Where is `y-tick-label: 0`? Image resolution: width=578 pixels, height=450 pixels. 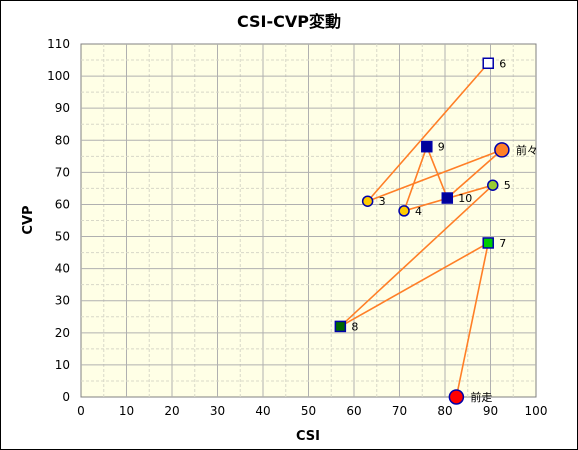
y-tick-label: 0 is located at coordinates (66, 397).